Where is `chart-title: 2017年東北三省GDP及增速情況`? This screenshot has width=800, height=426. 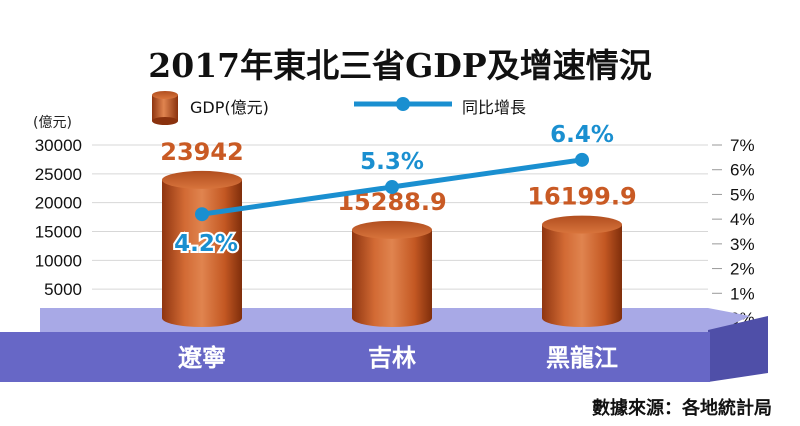 chart-title: 2017年東北三省GDP及增速情況 is located at coordinates (399, 65).